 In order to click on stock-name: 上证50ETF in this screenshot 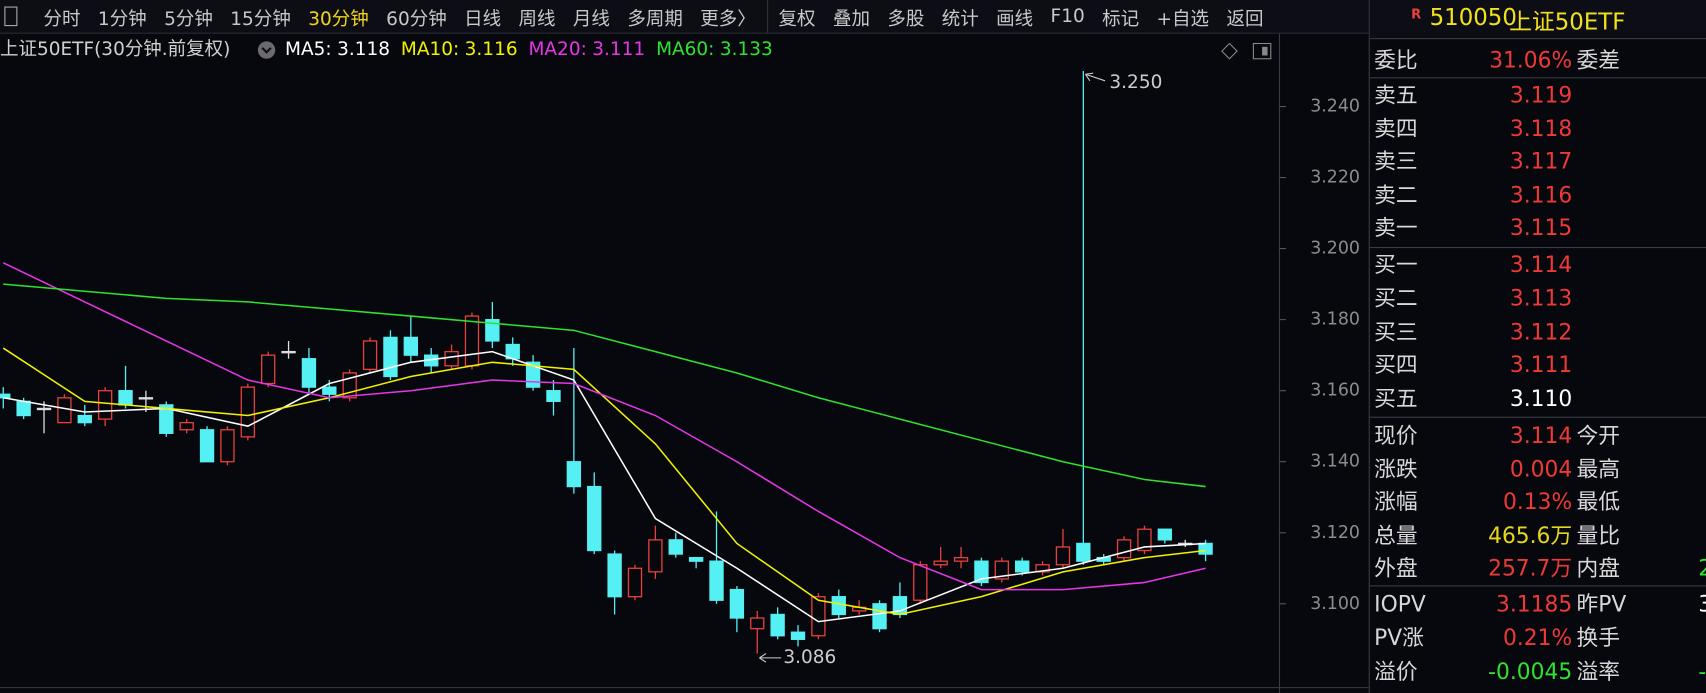, I will do `click(1567, 21)`.